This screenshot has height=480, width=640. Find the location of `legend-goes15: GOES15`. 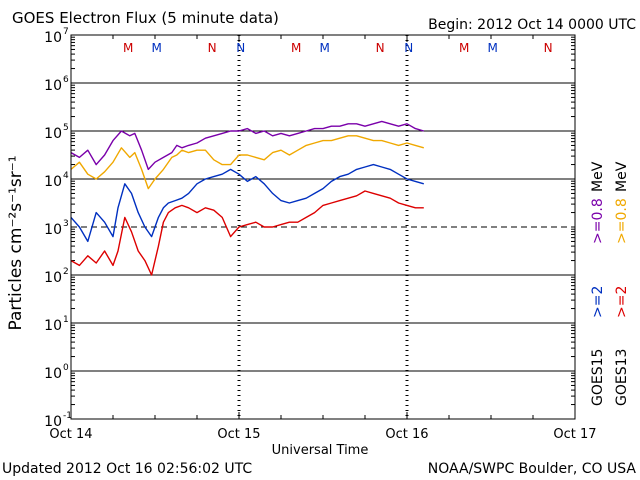

legend-goes15: GOES15 is located at coordinates (598, 377).